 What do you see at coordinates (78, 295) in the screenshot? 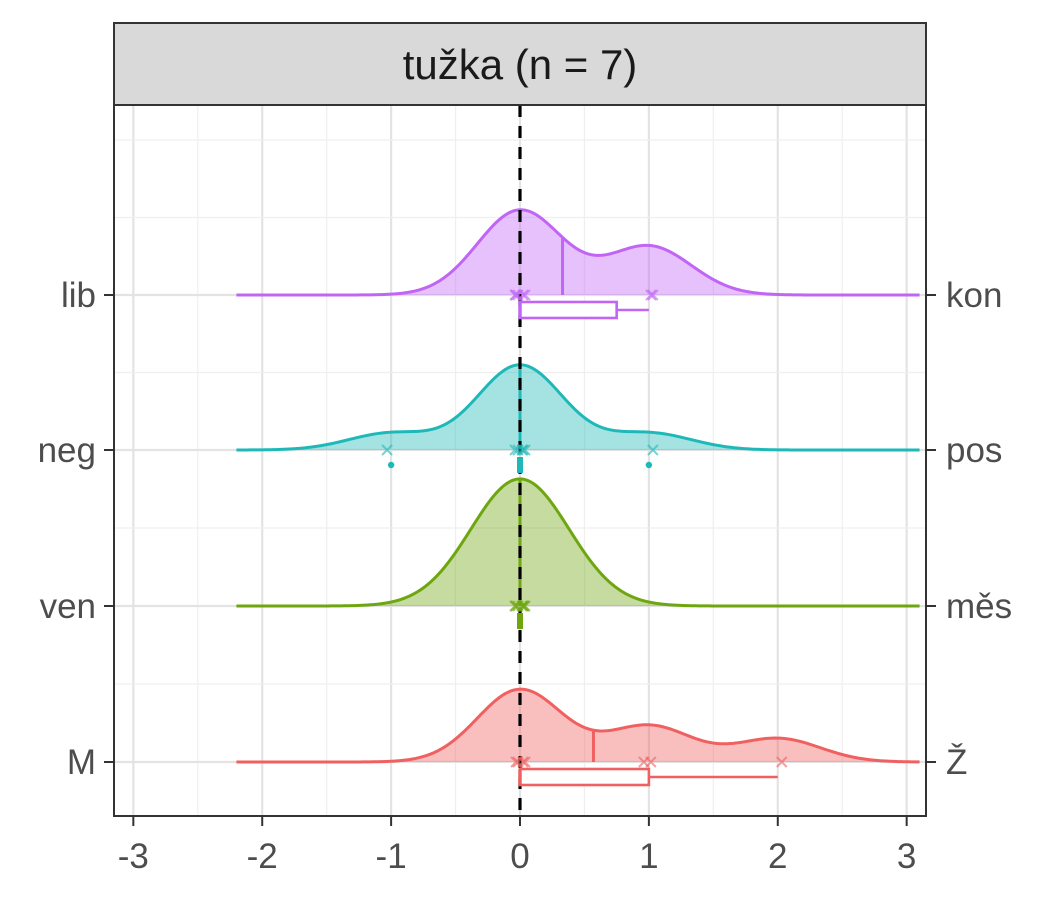
I see `y-left-tick-label: lib` at bounding box center [78, 295].